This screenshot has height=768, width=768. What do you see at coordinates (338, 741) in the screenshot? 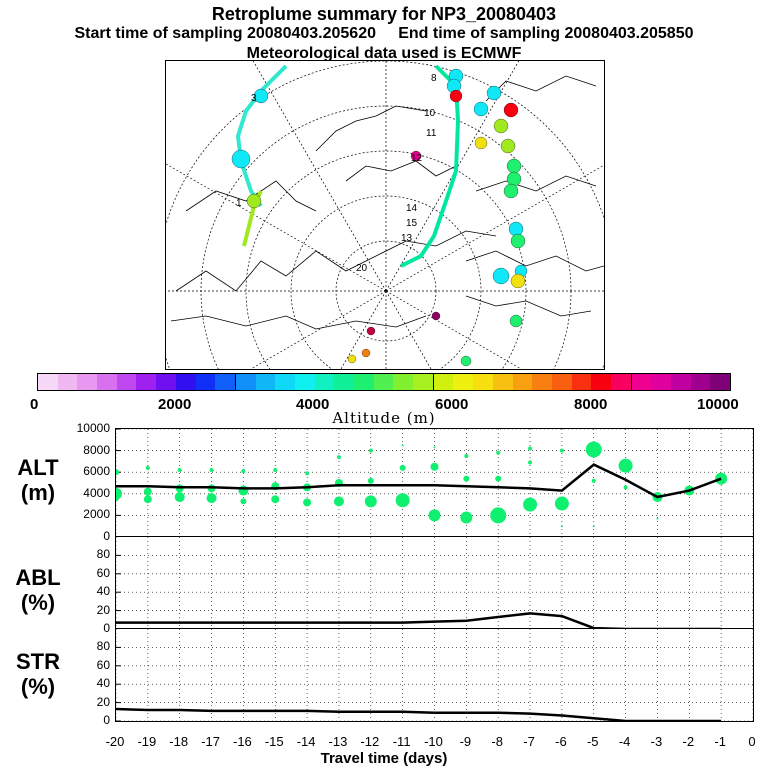
I see `x-tick-label: -13` at bounding box center [338, 741].